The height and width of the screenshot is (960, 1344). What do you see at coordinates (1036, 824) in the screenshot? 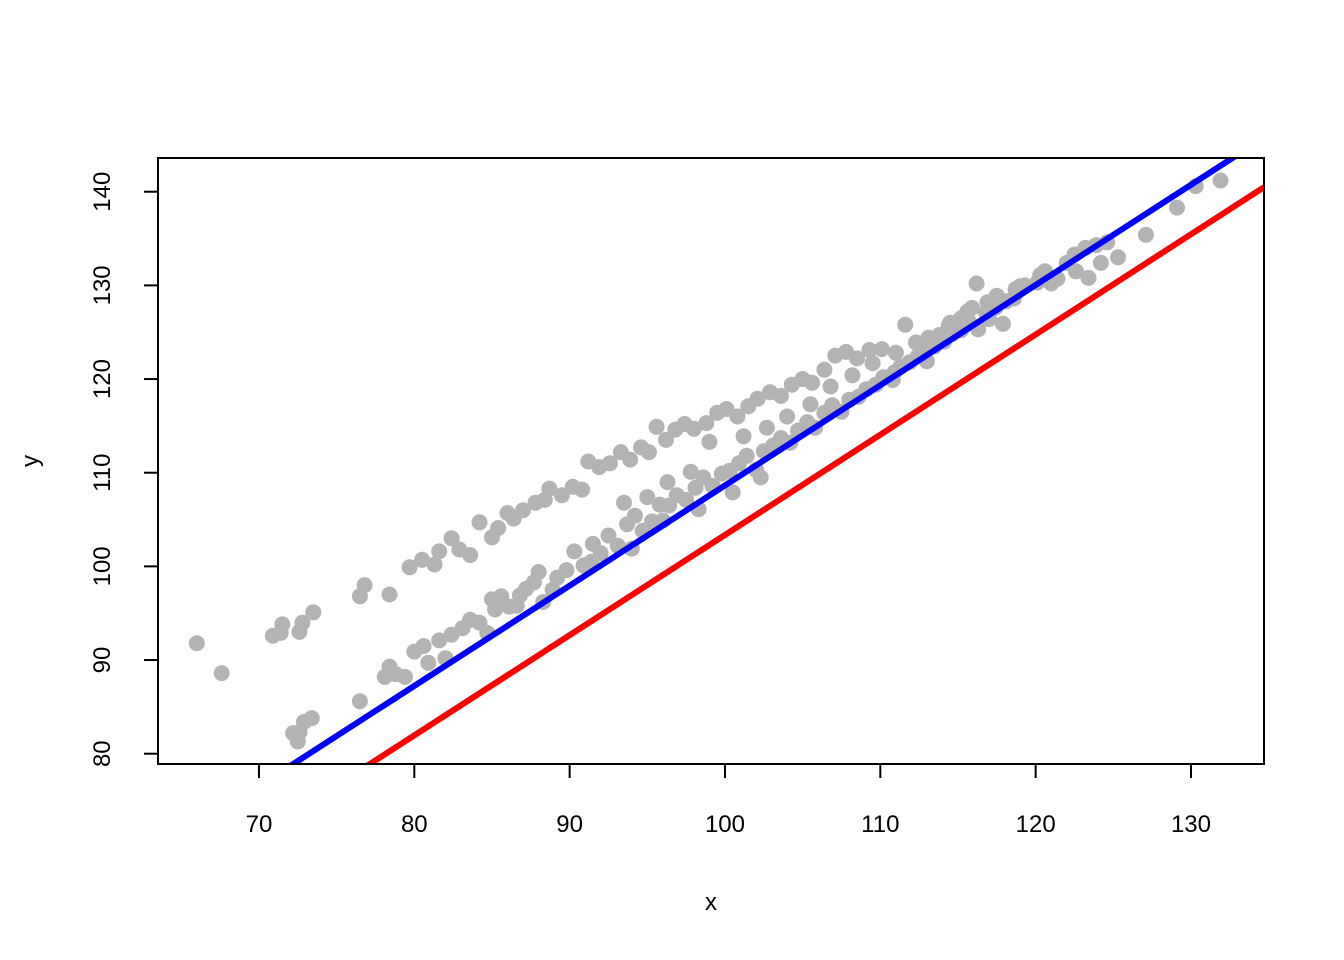
I see `x-tick-label: 120` at bounding box center [1036, 824].